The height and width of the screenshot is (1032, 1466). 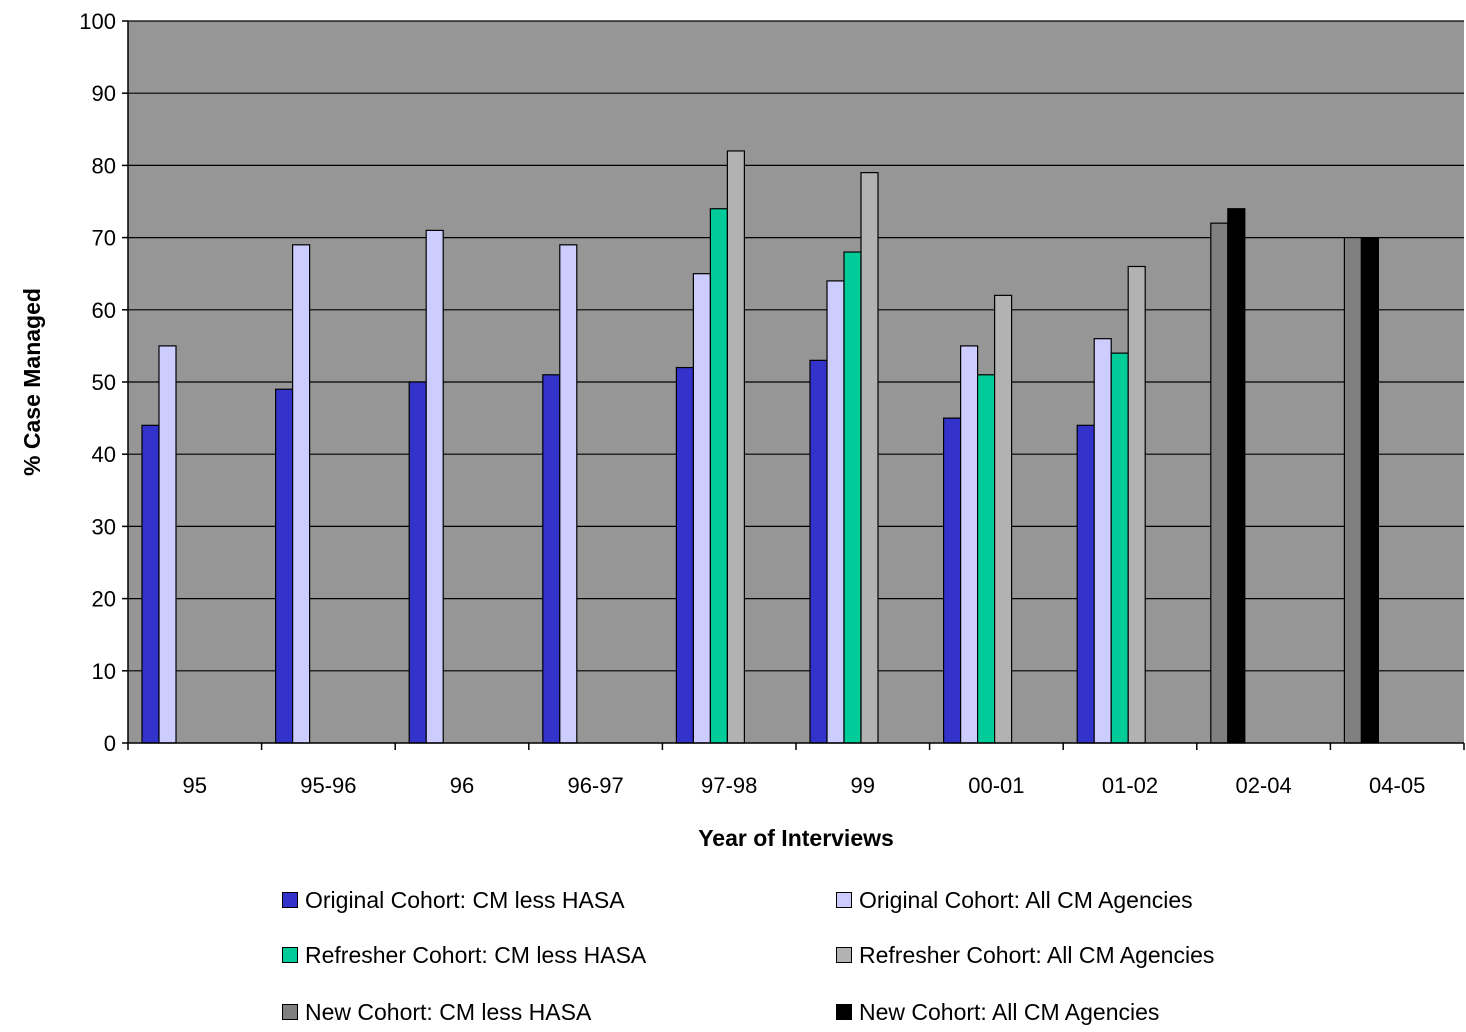 I want to click on legend-item: New Cohort: All CM Agencies, so click(x=997, y=1012).